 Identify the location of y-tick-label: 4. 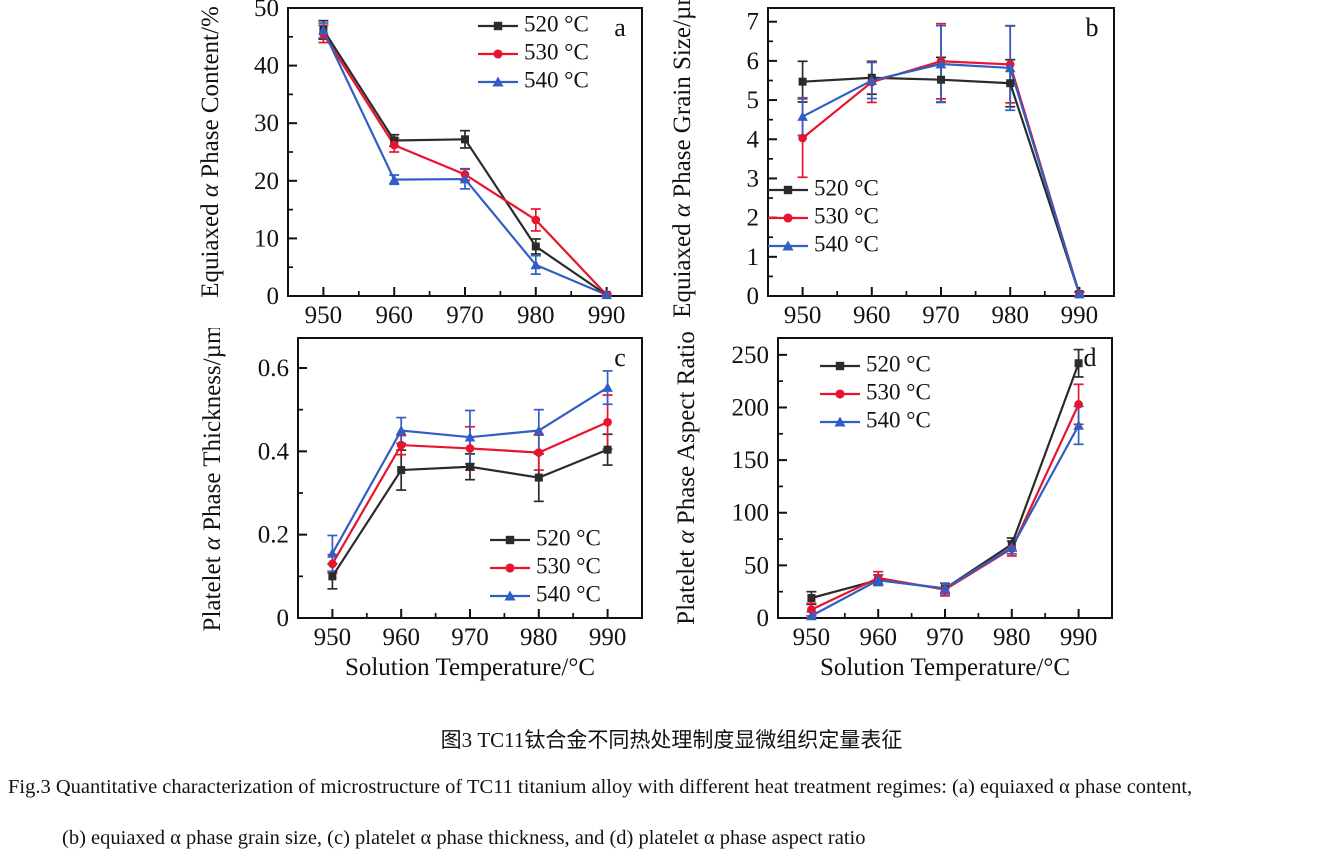
(753, 139).